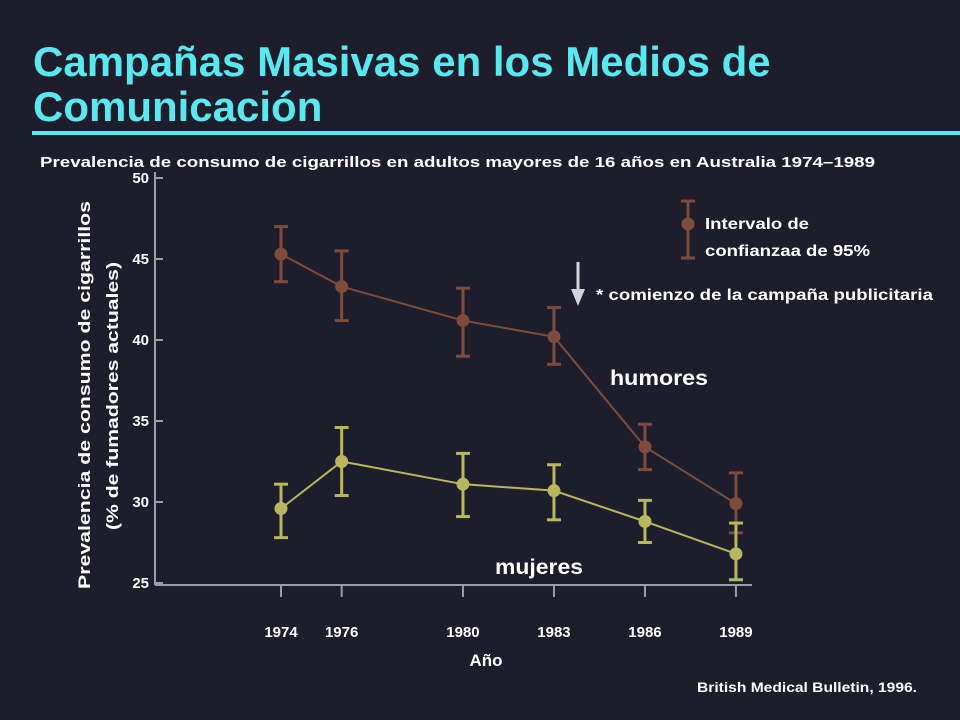 Image resolution: width=960 pixels, height=720 pixels. I want to click on y-tick-label: 45, so click(140, 259).